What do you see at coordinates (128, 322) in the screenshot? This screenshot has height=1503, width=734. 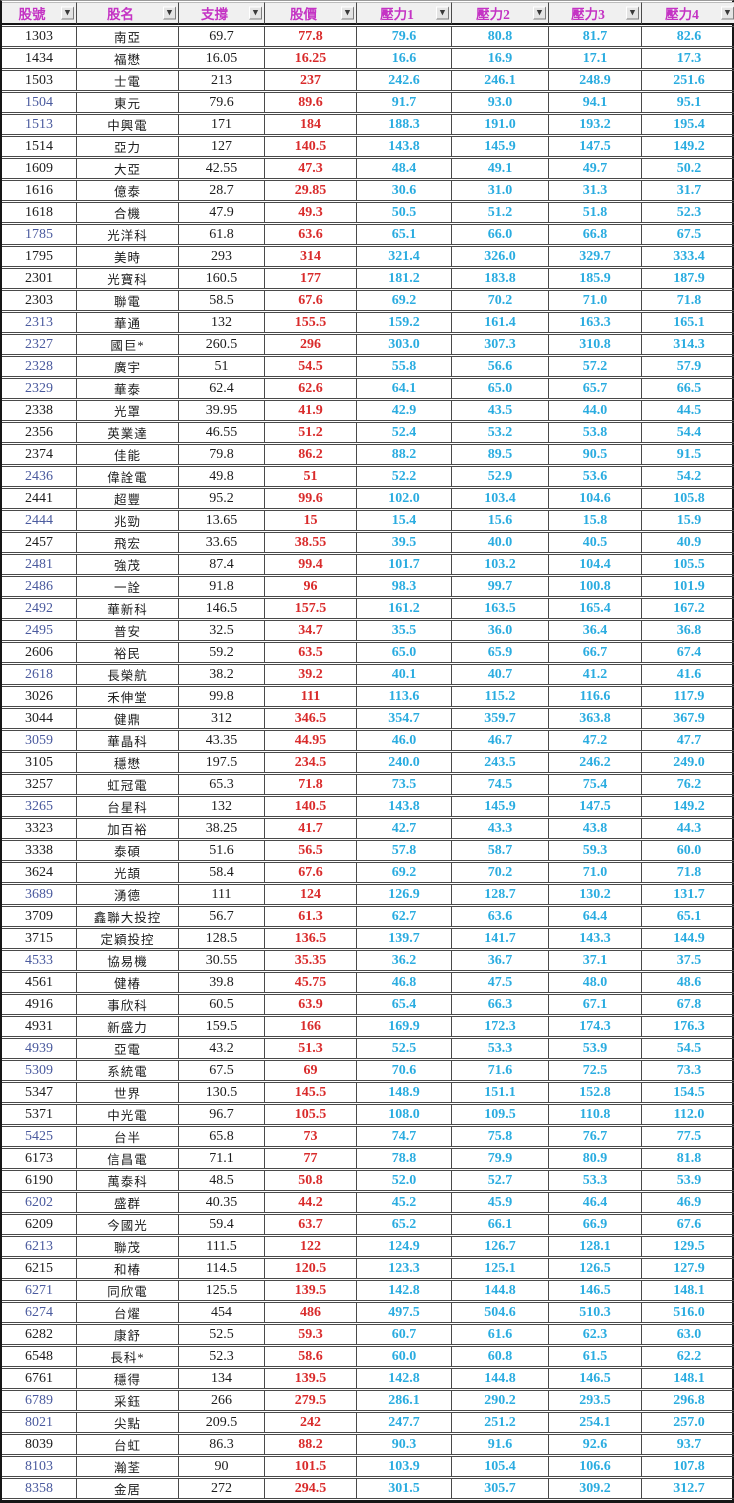 I see `stock-name-cell: 華通` at bounding box center [128, 322].